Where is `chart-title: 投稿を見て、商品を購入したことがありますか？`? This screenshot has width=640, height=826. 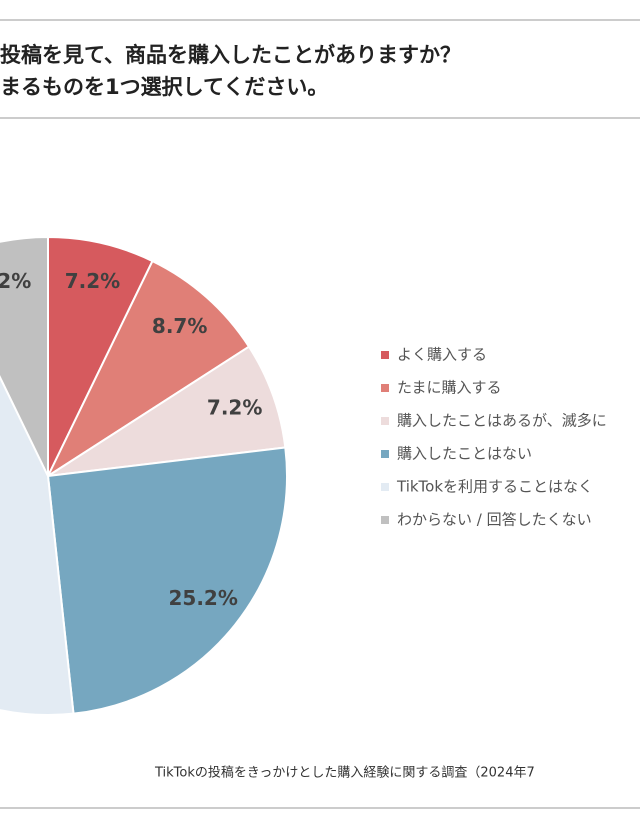 chart-title: 投稿を見て、商品を購入したことがありますか？ is located at coordinates (230, 55).